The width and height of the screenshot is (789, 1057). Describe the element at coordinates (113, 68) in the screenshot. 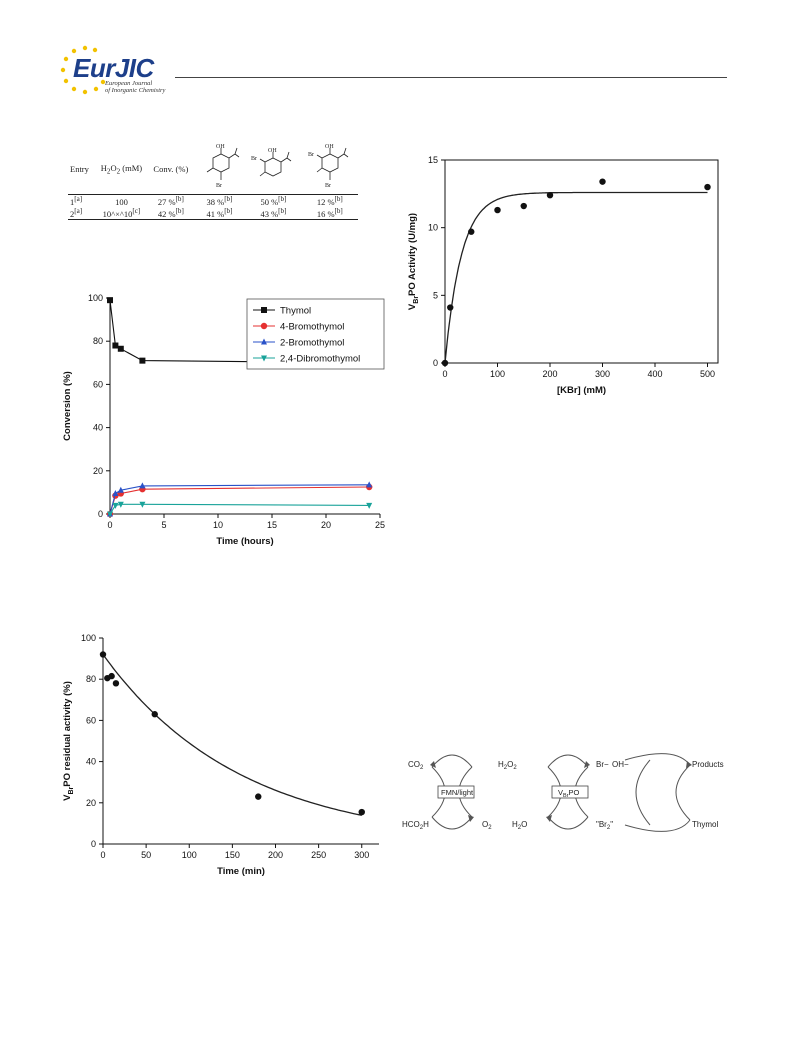

I see `logo-wordmark: EurJIC` at that location.